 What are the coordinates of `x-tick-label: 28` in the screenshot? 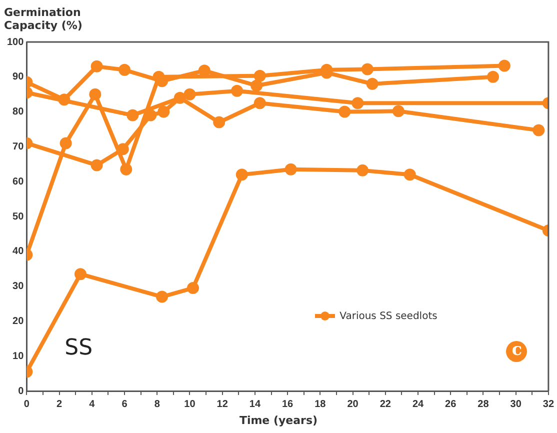 It's located at (484, 404).